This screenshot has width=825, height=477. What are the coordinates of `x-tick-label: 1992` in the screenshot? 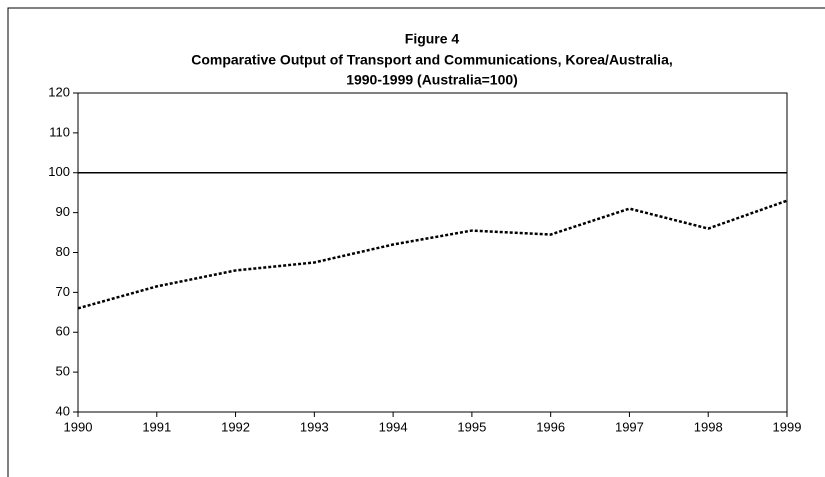 It's located at (235, 426).